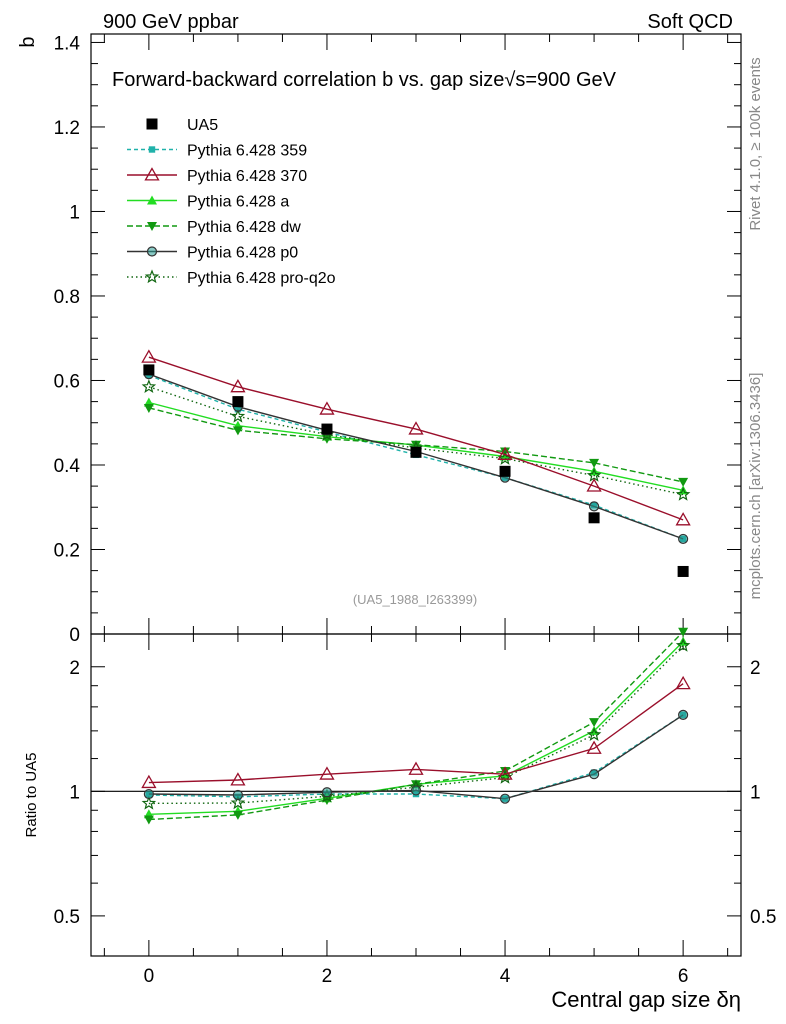  Describe the element at coordinates (67, 466) in the screenshot. I see `main-ytick-label: 0.4` at that location.